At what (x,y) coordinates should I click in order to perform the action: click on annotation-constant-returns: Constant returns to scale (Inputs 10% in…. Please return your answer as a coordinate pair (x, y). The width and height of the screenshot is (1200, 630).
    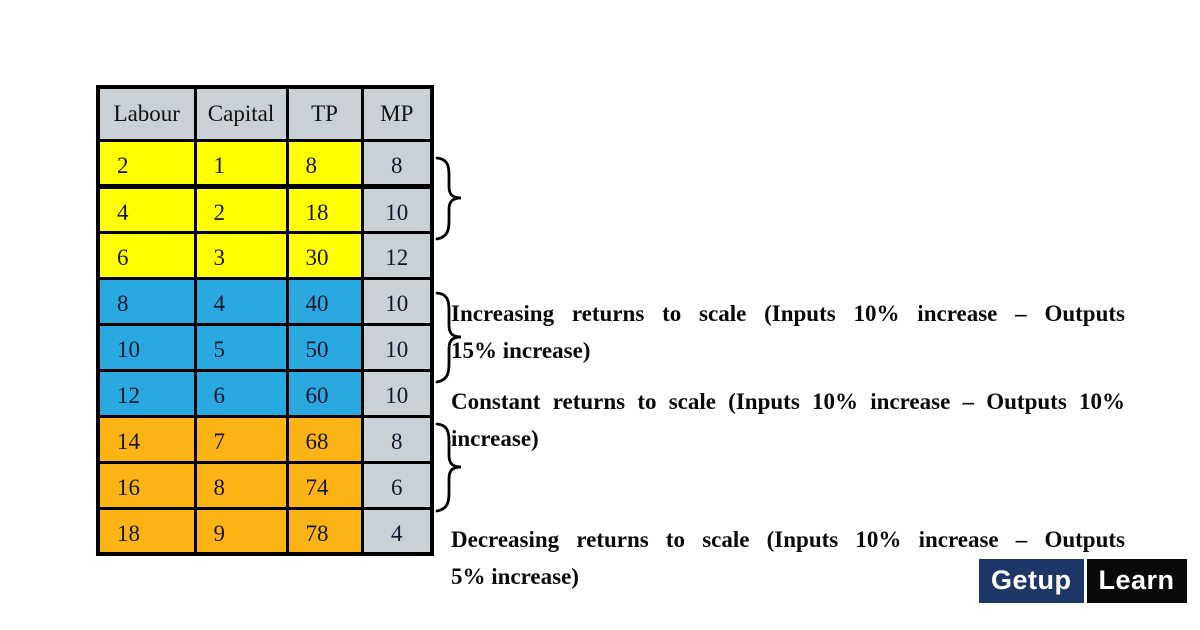
    Looking at the image, I should click on (788, 420).